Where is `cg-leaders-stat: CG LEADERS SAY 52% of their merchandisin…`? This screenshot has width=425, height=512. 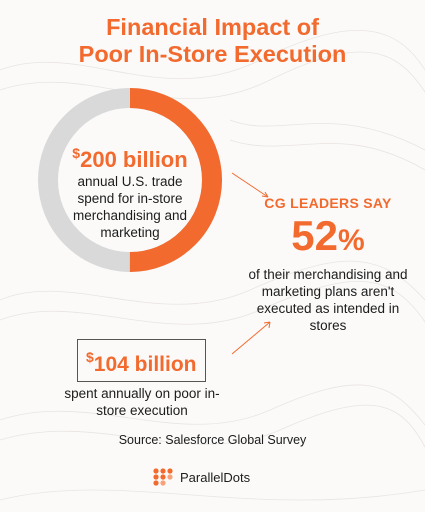
cg-leaders-stat: CG LEADERS SAY 52% of their merchandisin… is located at coordinates (328, 264).